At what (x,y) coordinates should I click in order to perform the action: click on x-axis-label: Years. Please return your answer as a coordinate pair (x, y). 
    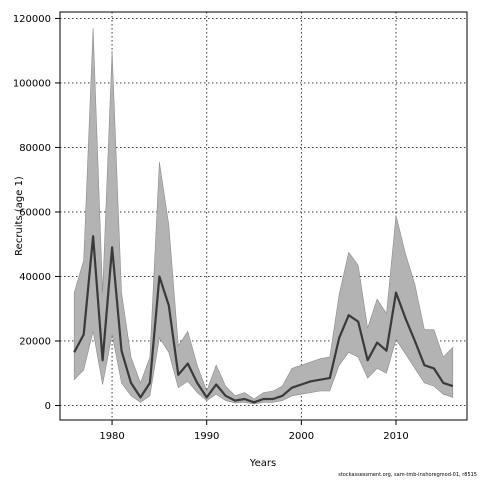
    Looking at the image, I should click on (262, 463).